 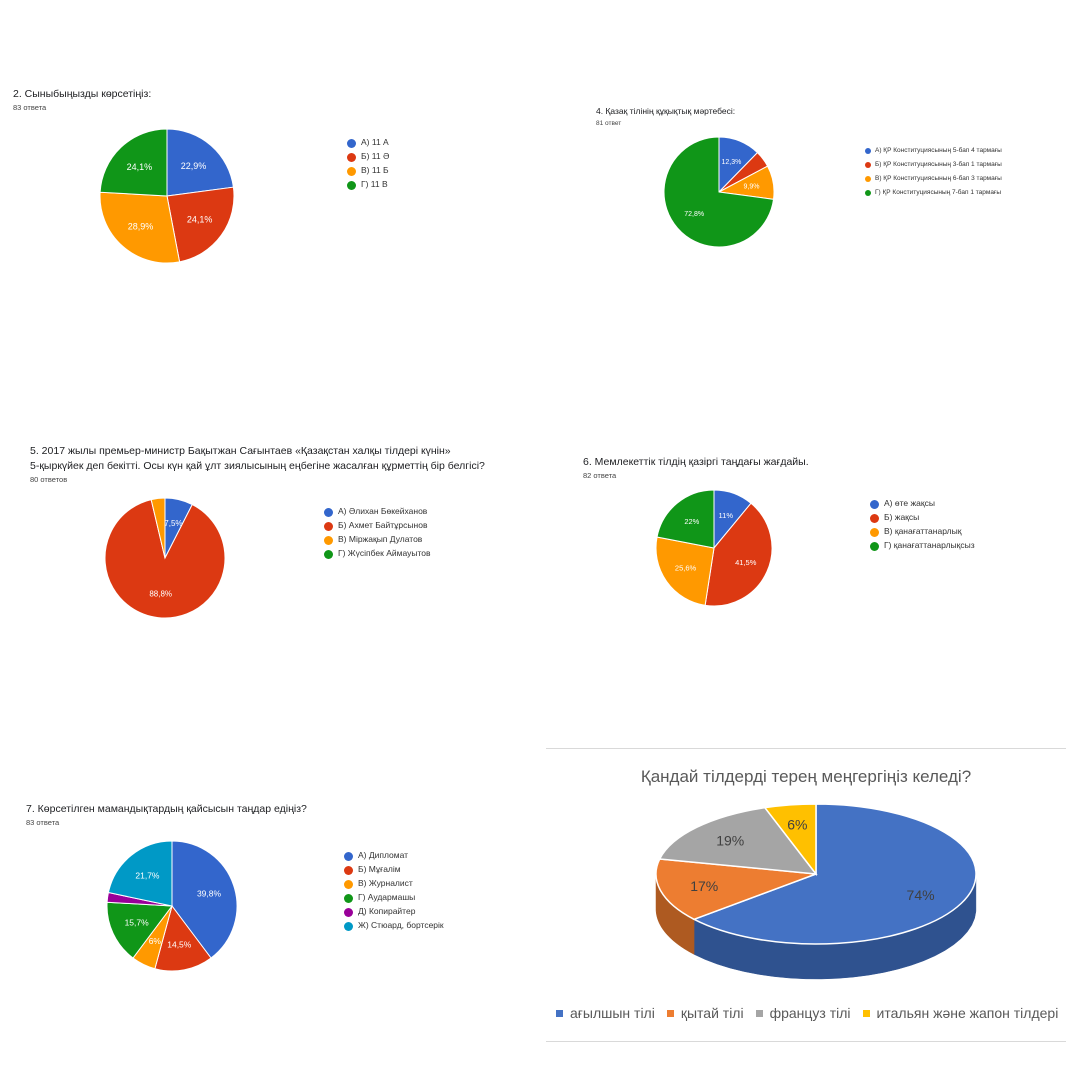 I want to click on q6-legend-item-3: Г) қанағаттанарлықсыз, so click(x=922, y=547).